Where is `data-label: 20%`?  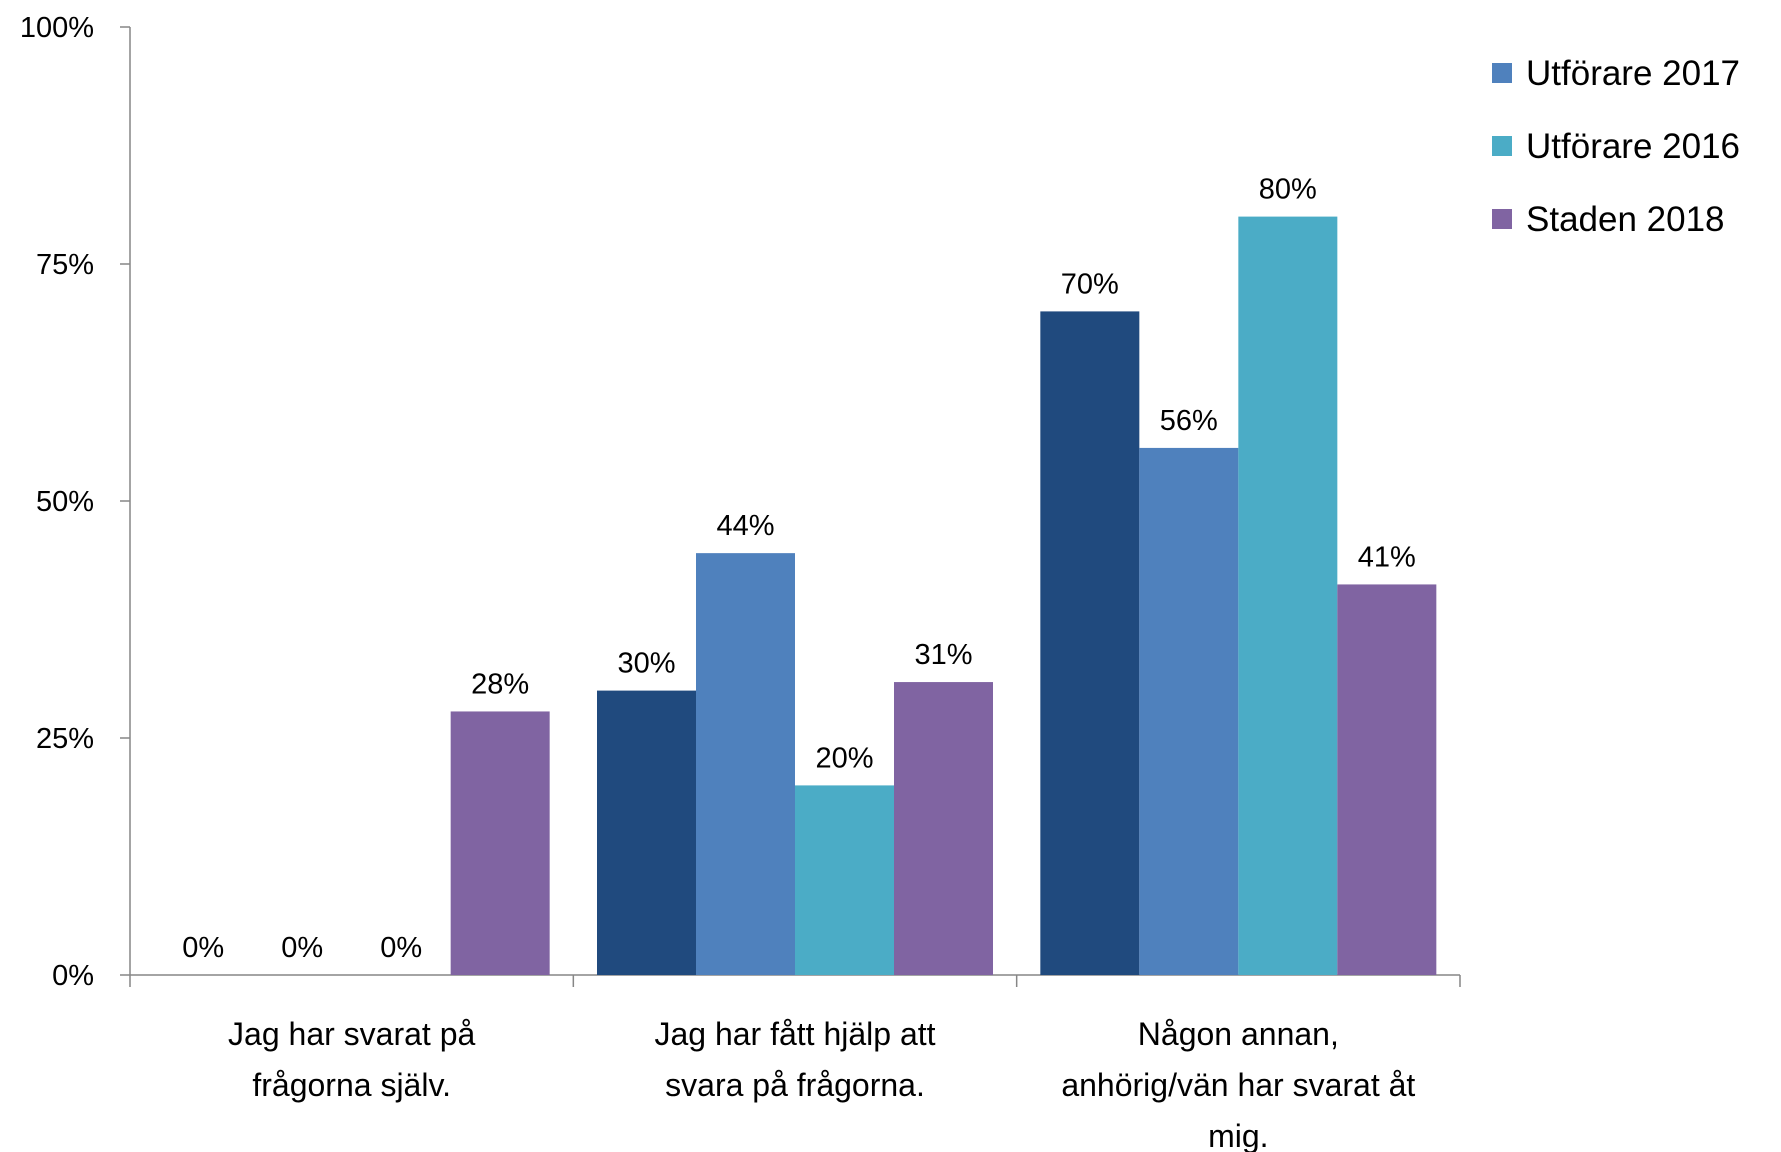 data-label: 20% is located at coordinates (844, 758).